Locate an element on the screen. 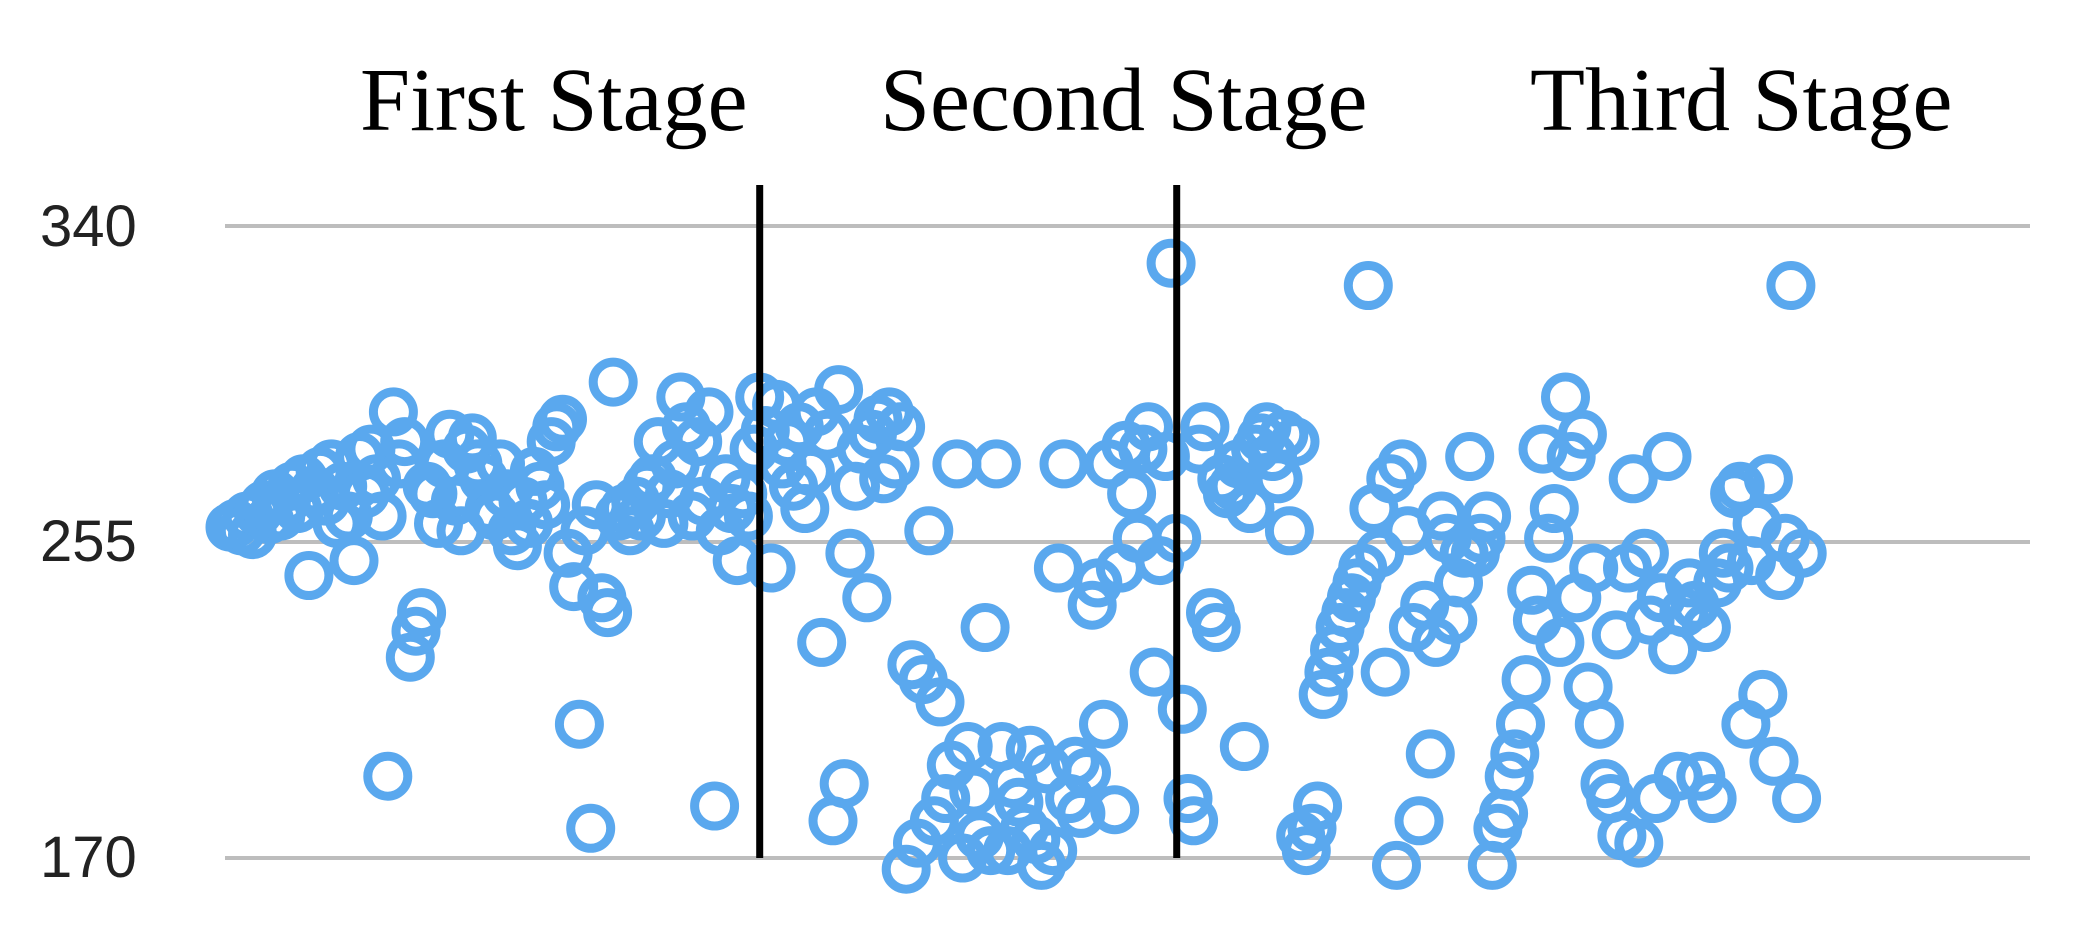 This screenshot has width=2075, height=932. y-tick-label: 170 is located at coordinates (88, 857).